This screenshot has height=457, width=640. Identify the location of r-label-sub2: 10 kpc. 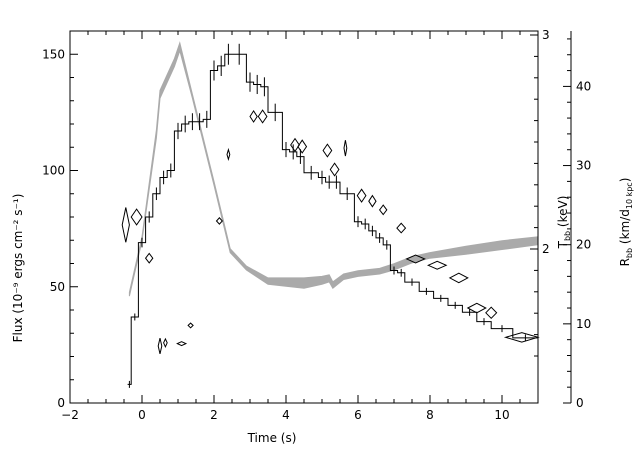
(629, 195).